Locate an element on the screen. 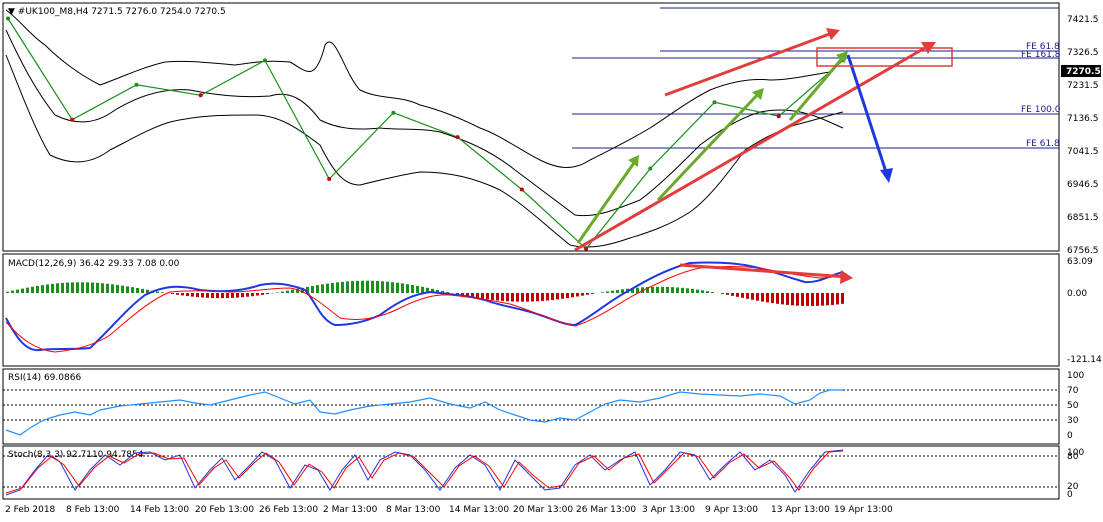 This screenshot has height=522, width=1103. rsi-panel is located at coordinates (531, 406).